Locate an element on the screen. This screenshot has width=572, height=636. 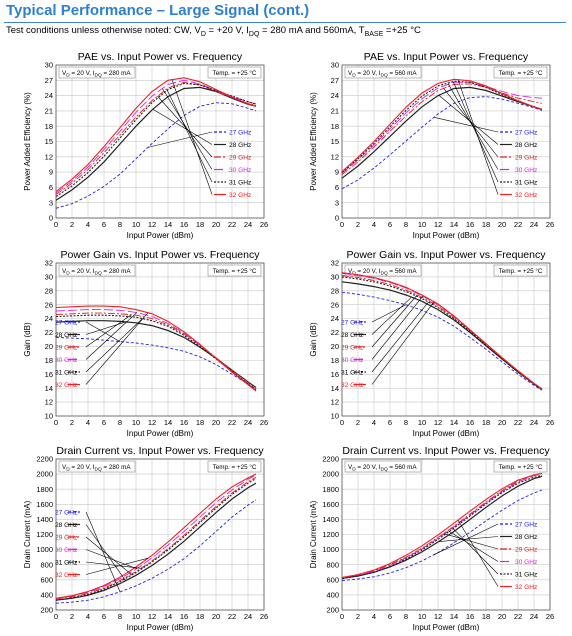
temperature-text: Temp. = +25 °C is located at coordinates (521, 73).